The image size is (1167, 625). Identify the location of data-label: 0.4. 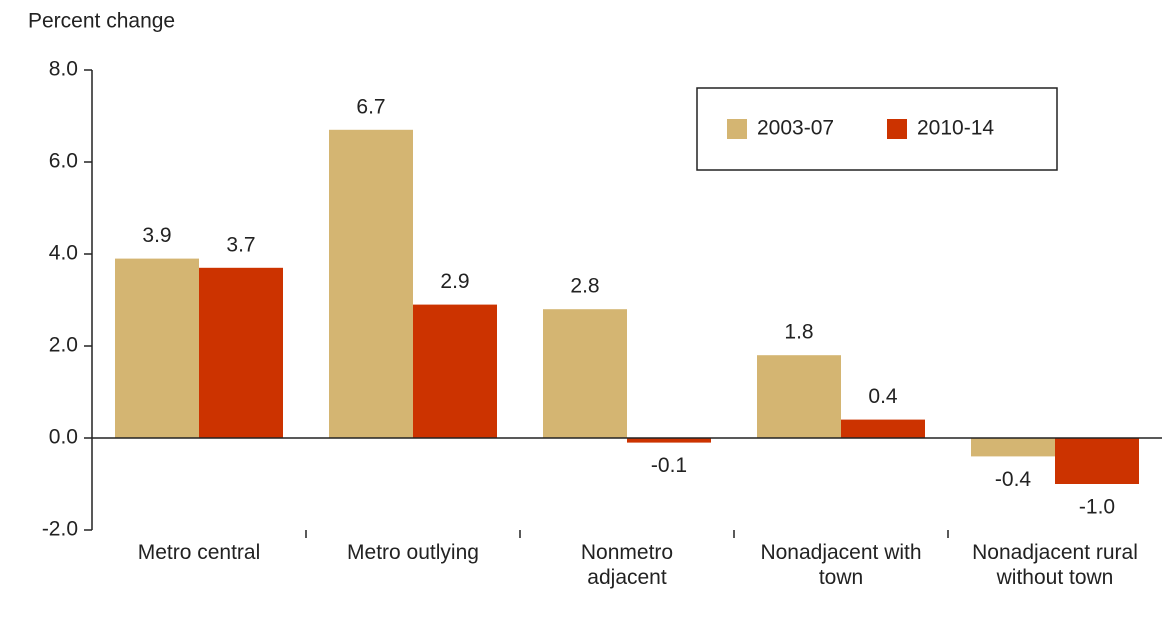
(883, 396).